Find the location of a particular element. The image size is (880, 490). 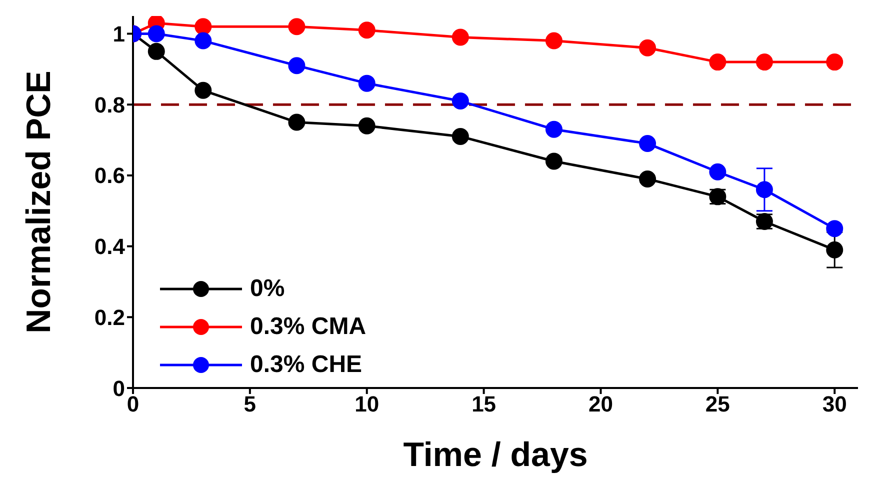

legend-label: 0.3% CHE is located at coordinates (306, 365).